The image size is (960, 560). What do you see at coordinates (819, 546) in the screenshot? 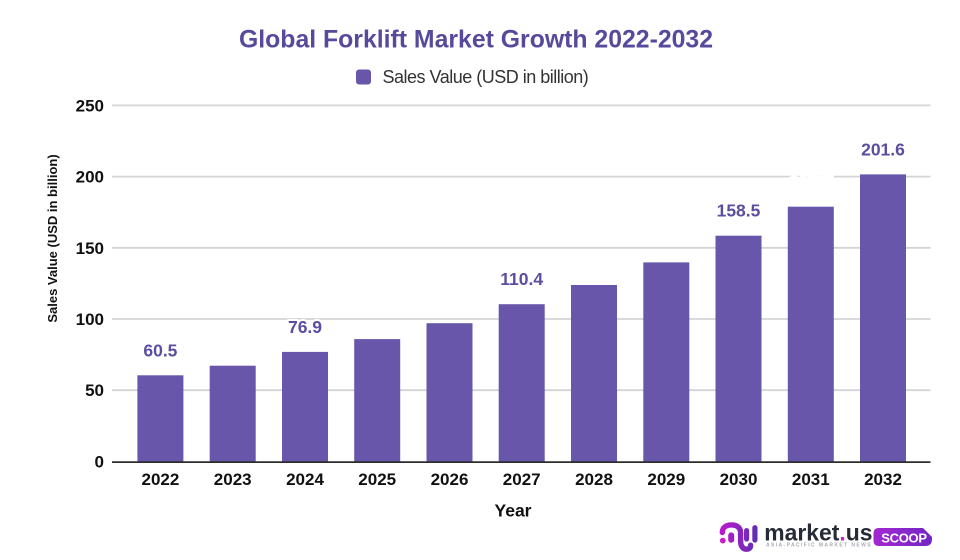
I see `svg-text: ASIA-PACIFIC MARKET NEWS` at bounding box center [819, 546].